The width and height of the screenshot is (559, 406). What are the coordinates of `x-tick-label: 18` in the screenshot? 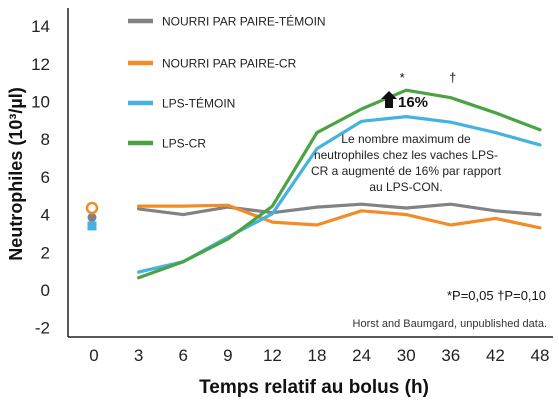 It's located at (317, 355).